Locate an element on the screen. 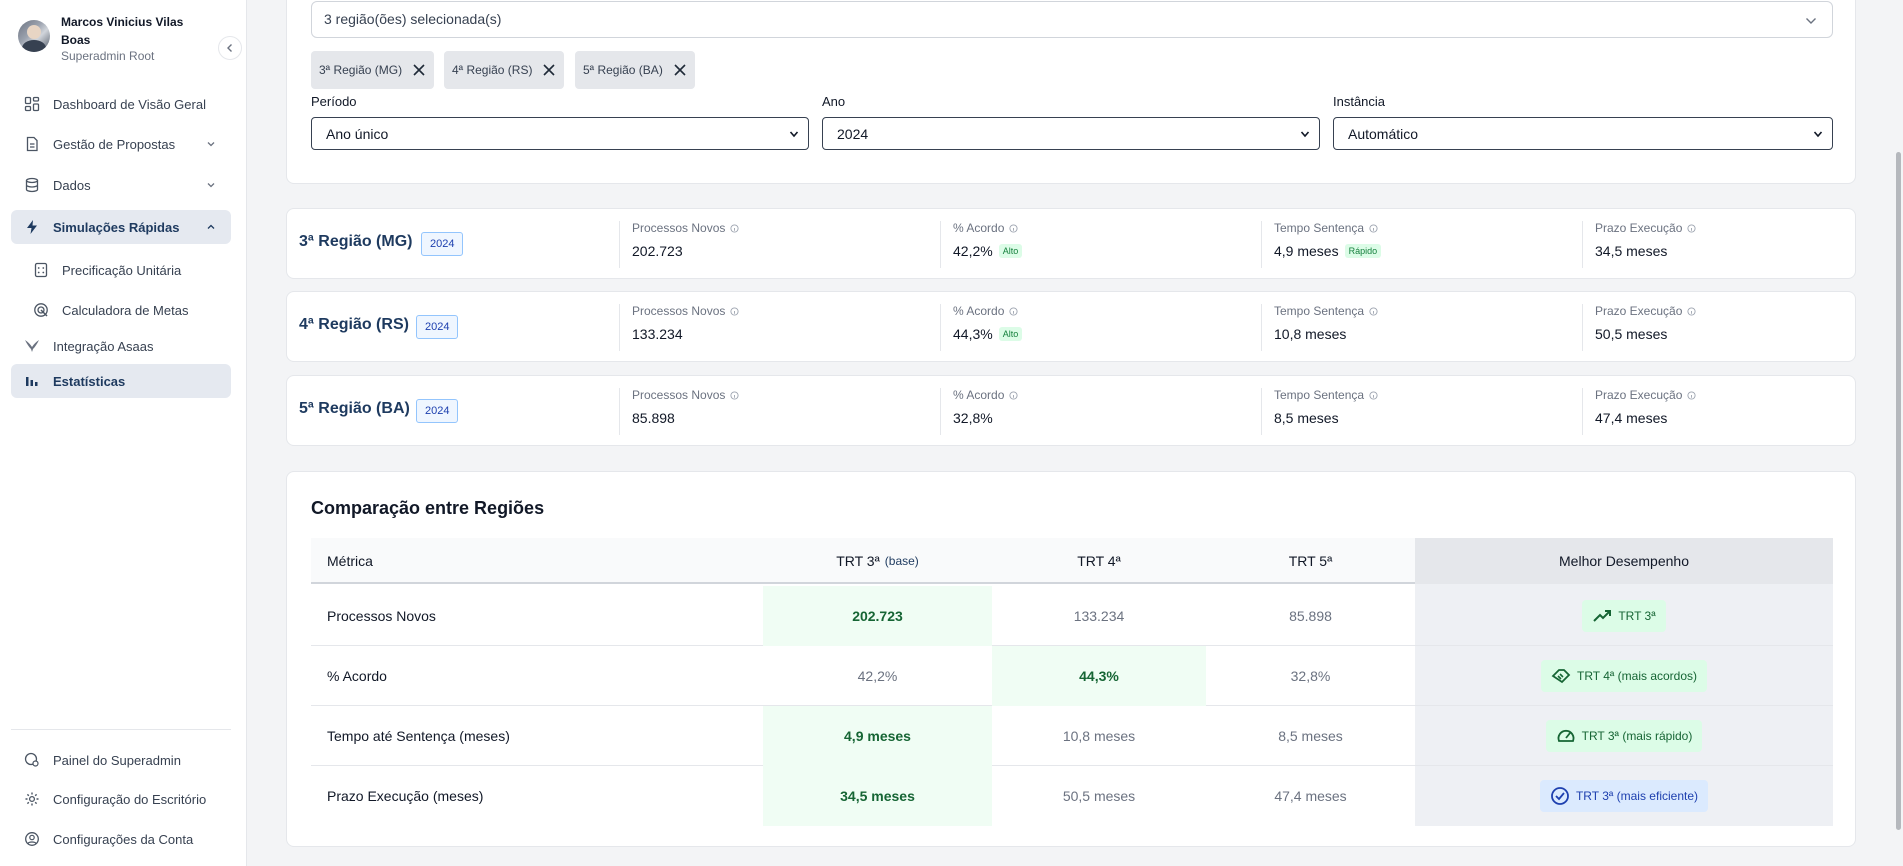  best-performance-badge: TRT 3ª (mais rápido) is located at coordinates (1624, 736).